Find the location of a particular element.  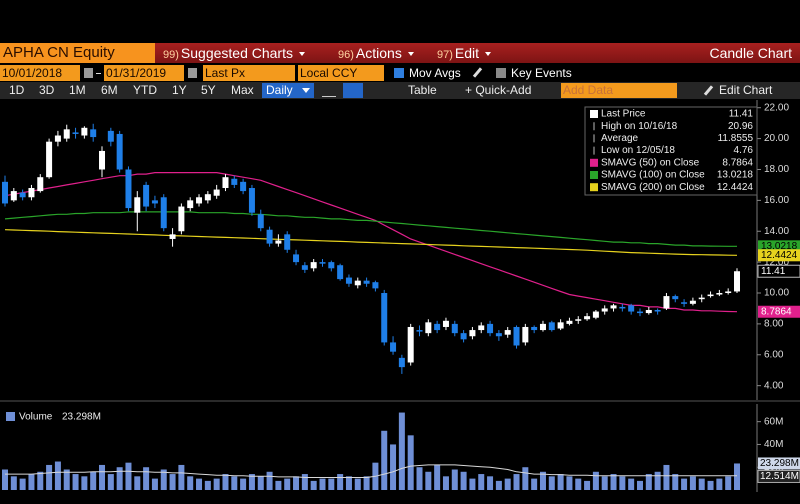

legend-value: 8.7864 is located at coordinates (737, 162).